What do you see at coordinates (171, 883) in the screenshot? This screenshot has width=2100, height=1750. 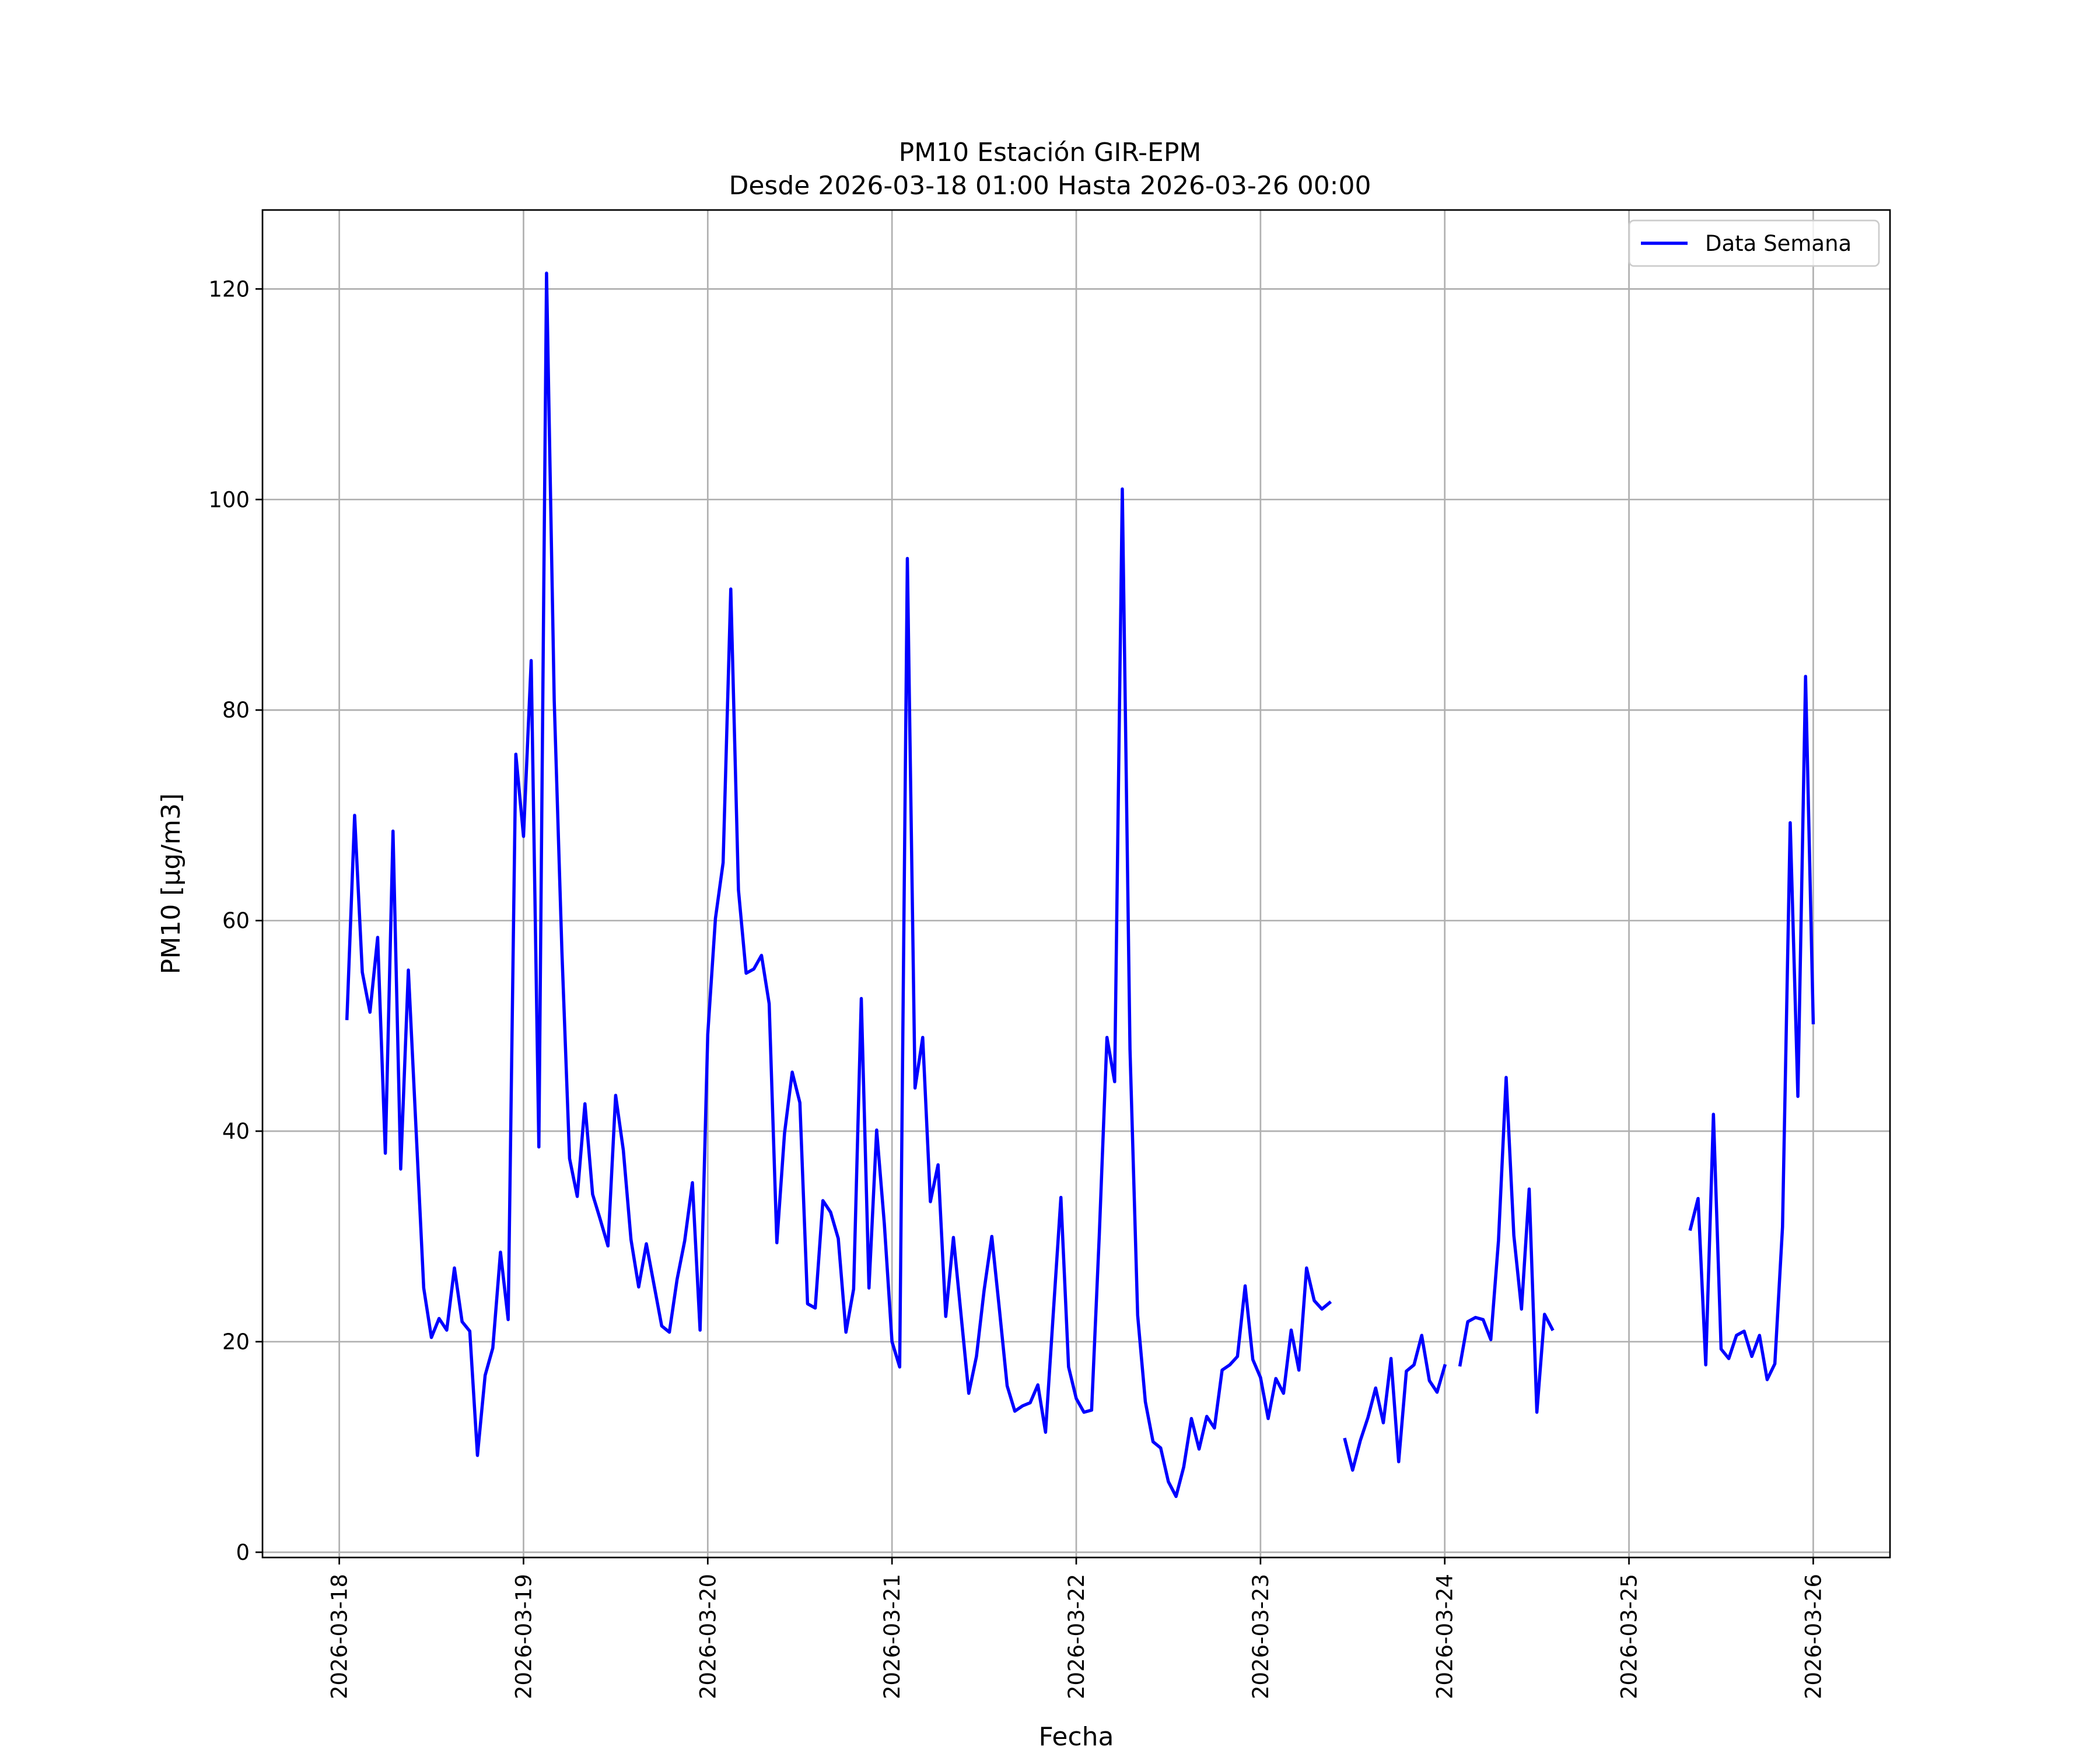 I see `y-axis-label: PM10 [μg/m3]` at bounding box center [171, 883].